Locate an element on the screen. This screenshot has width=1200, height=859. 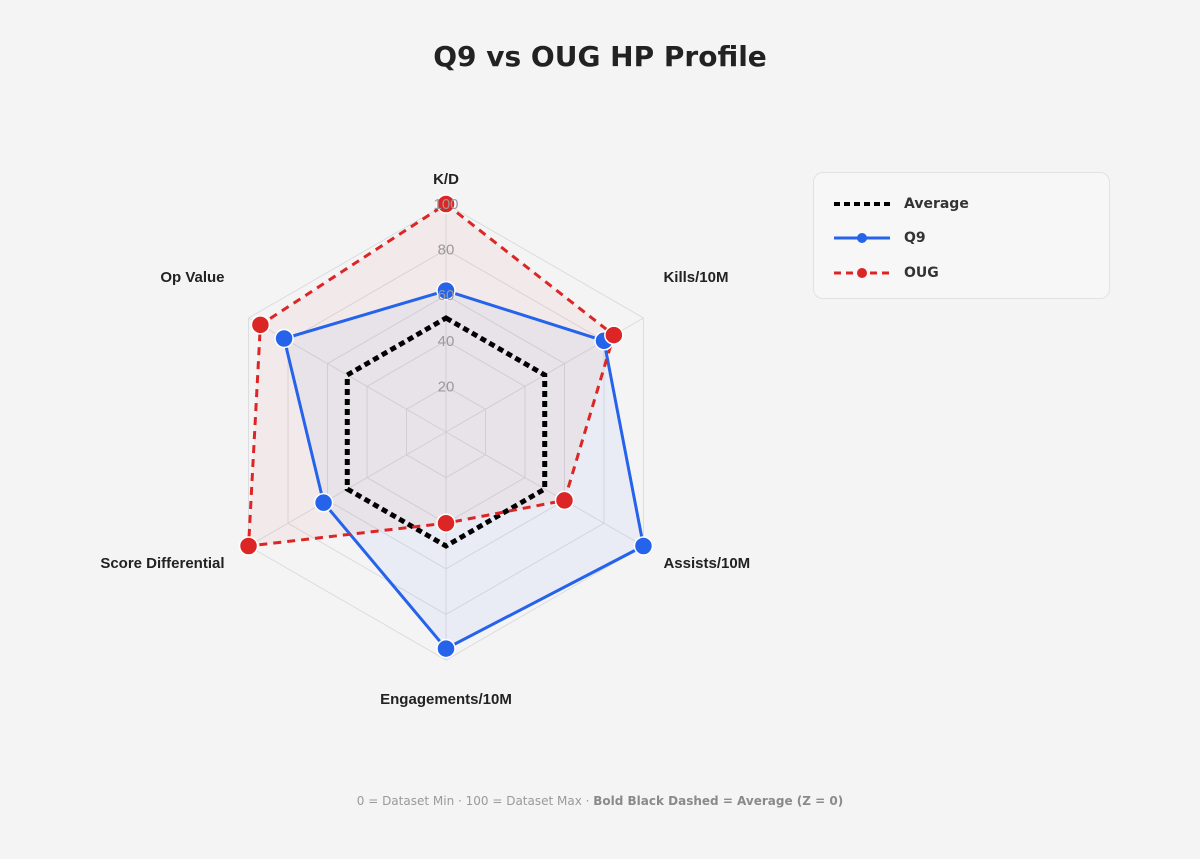
series-line-average is located at coordinates (446, 432).